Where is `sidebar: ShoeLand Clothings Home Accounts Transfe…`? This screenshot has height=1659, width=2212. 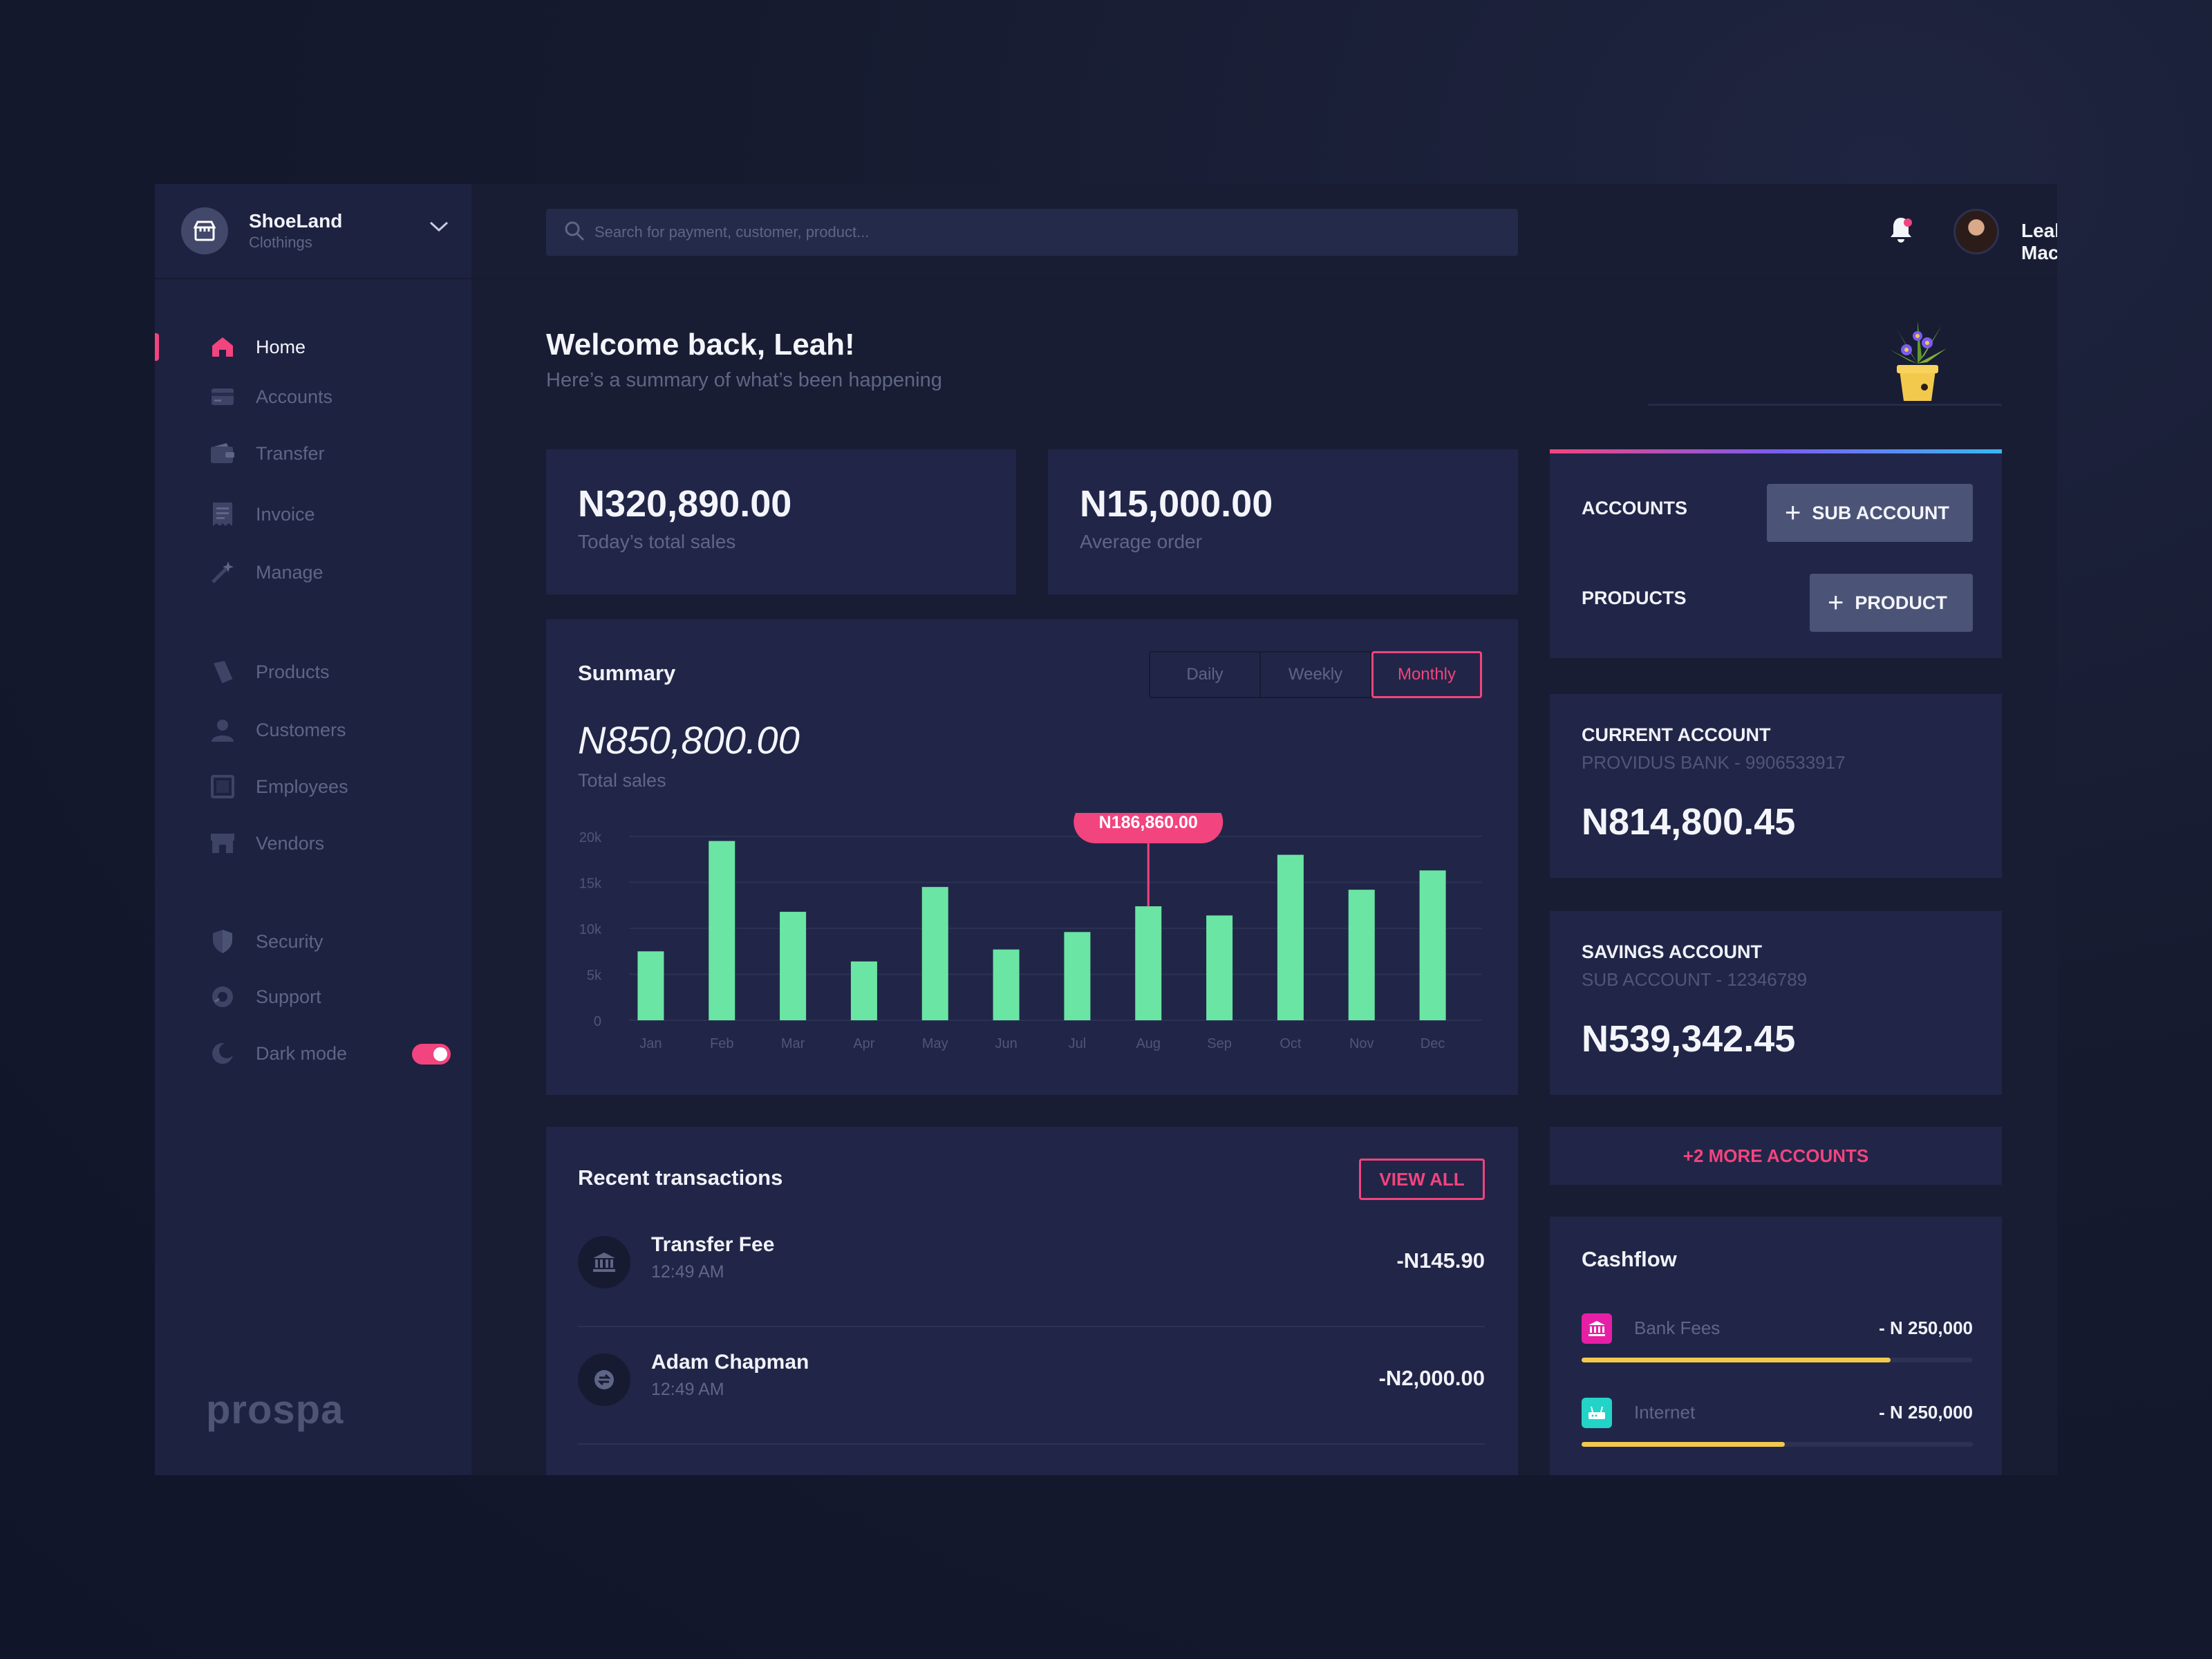
sidebar: ShoeLand Clothings Home Accounts Transfe… is located at coordinates (313, 829).